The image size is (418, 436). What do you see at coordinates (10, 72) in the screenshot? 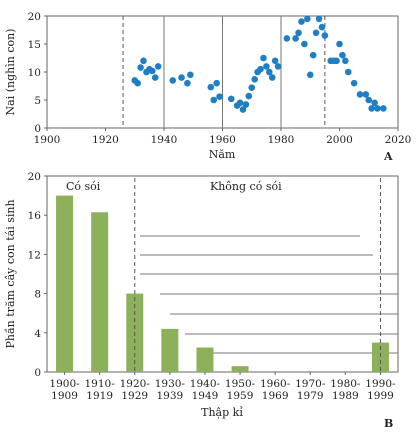
I see `panel-a-y-axis-label: Nai (nghìn con)` at bounding box center [10, 72].